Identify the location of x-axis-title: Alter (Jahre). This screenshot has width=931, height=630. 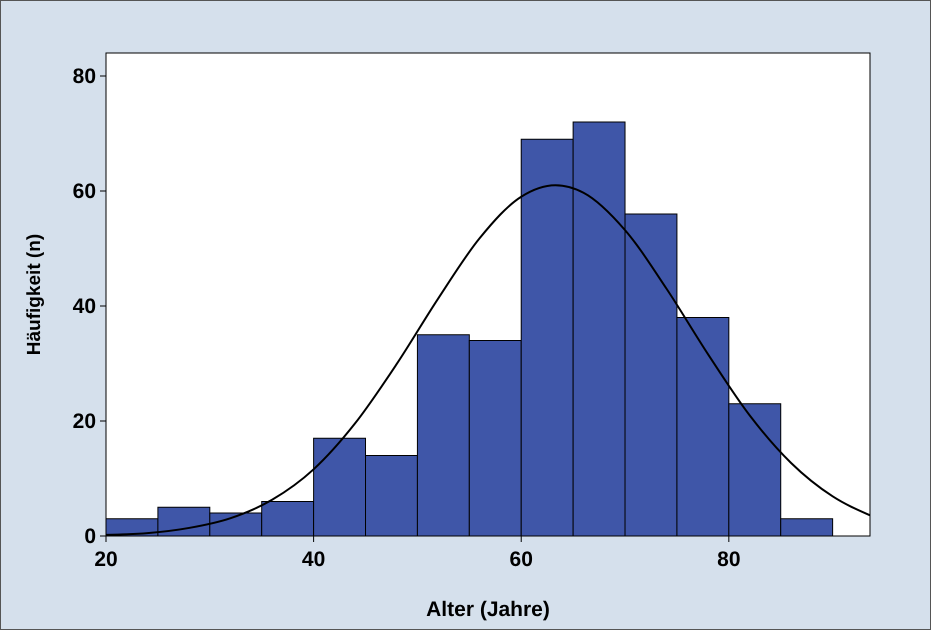
(488, 609).